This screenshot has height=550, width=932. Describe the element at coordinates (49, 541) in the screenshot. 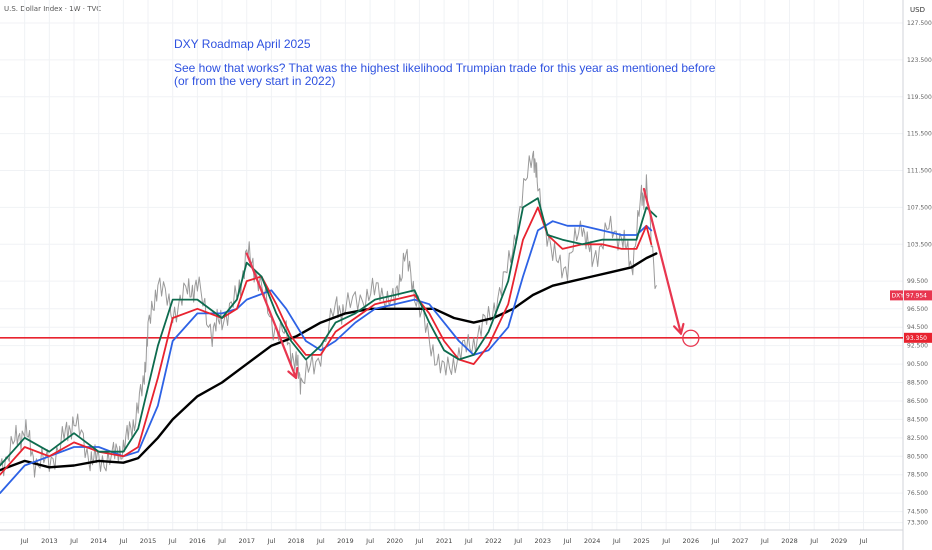

I see `x-tick-label: 2013` at that location.